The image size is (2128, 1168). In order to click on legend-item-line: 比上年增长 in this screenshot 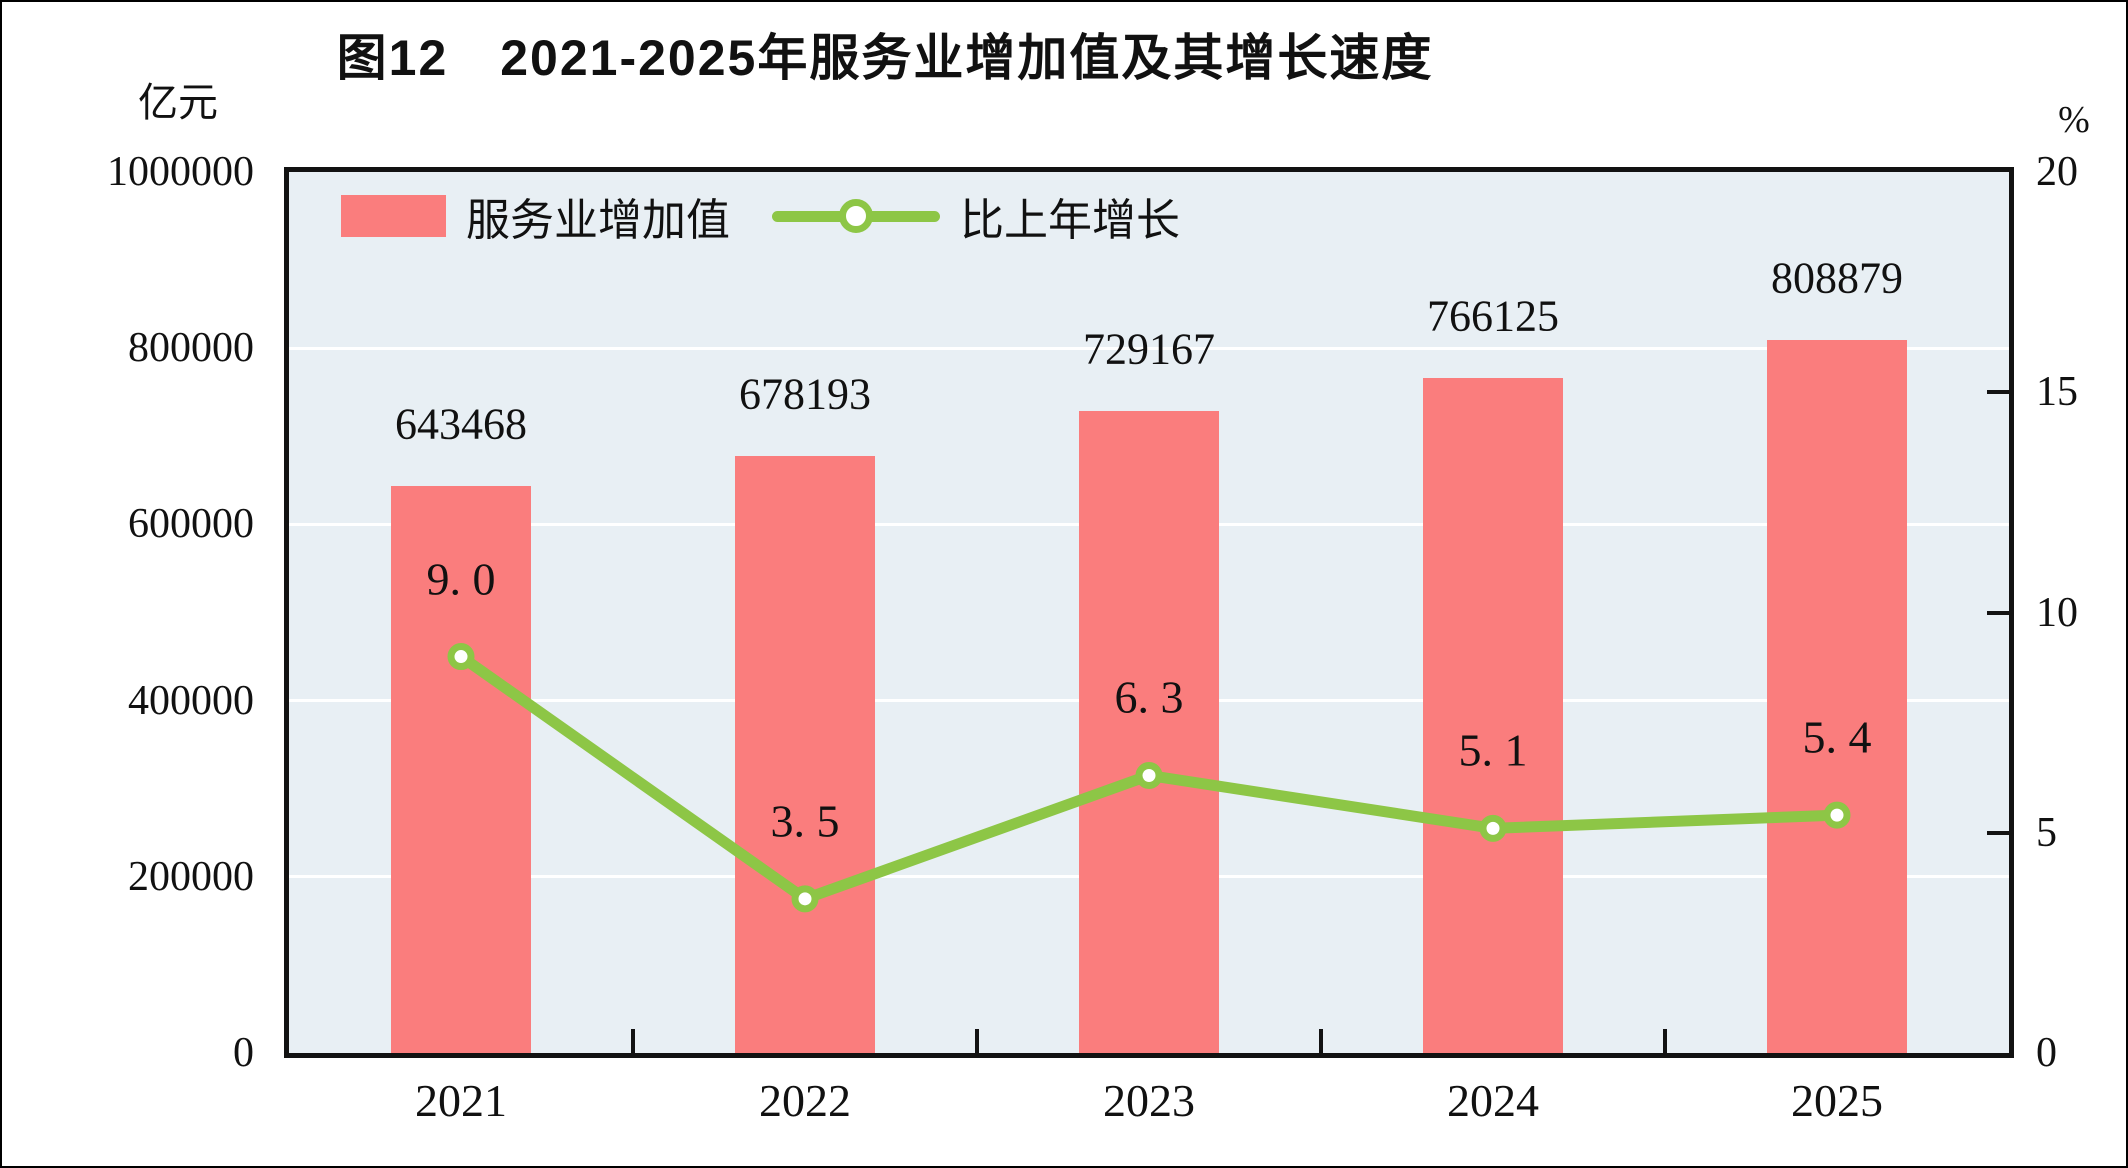, I will do `click(976, 216)`.